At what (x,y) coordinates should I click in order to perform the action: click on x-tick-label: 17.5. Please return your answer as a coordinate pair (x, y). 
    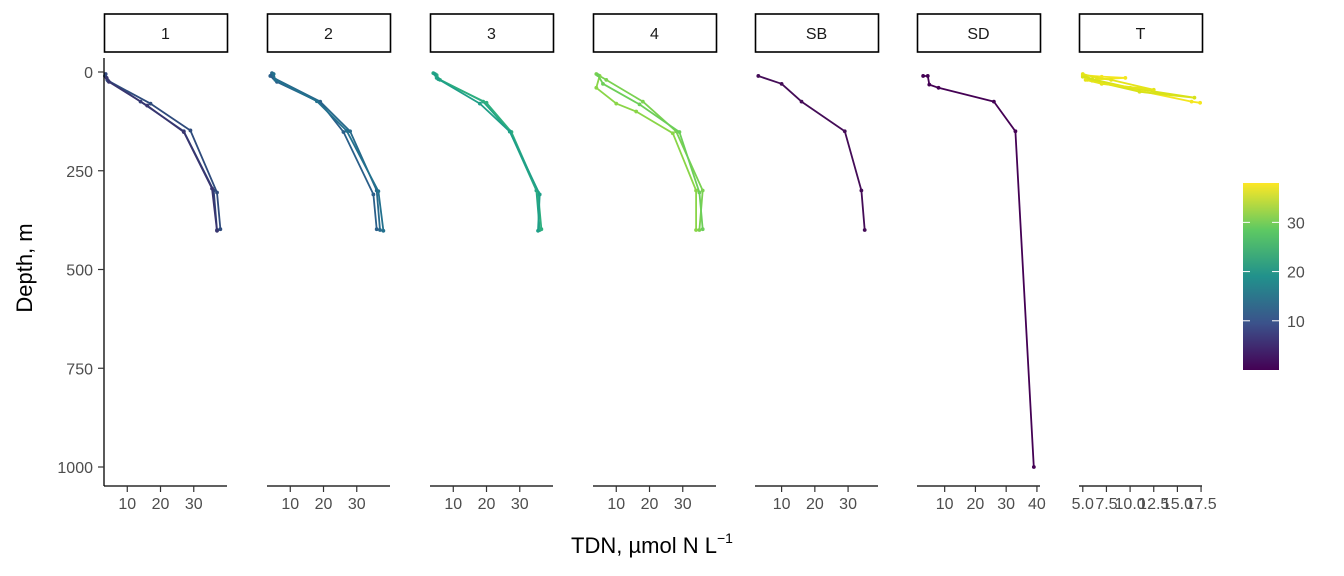
    Looking at the image, I should click on (1200, 504).